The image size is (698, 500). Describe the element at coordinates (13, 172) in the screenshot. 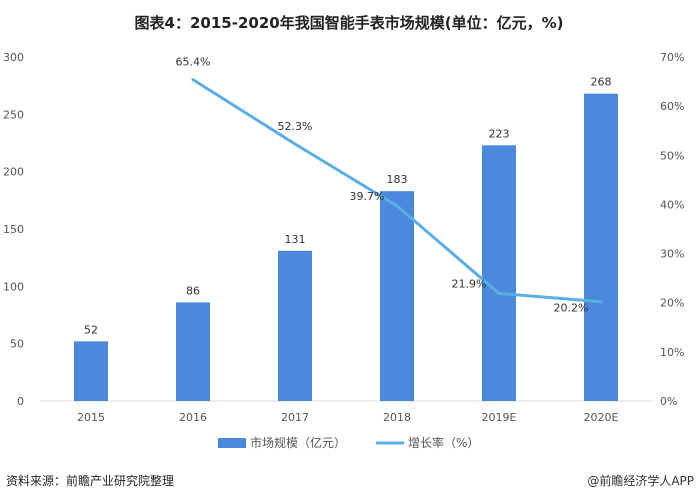

I see `y-left-tick-label: 200` at that location.